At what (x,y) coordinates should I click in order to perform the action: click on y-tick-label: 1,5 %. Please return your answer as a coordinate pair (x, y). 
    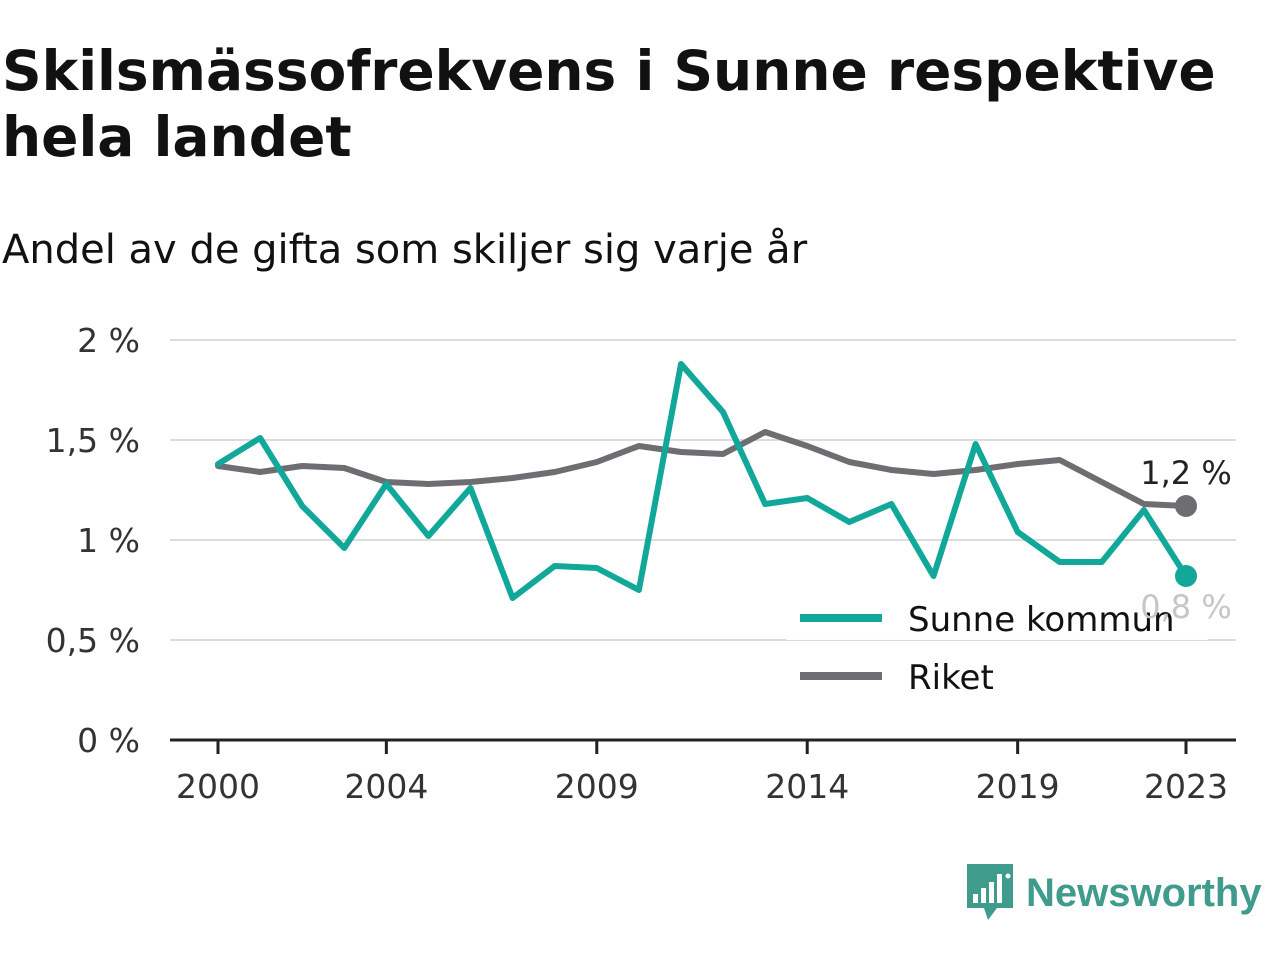
    Looking at the image, I should click on (93, 440).